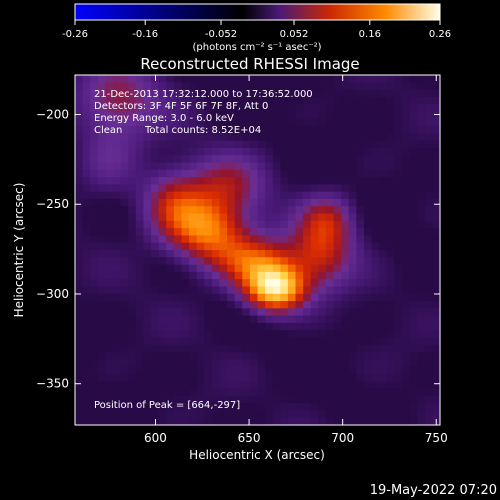 This screenshot has height=500, width=500. What do you see at coordinates (52, 384) in the screenshot?
I see `y-tick-label: −350` at bounding box center [52, 384].